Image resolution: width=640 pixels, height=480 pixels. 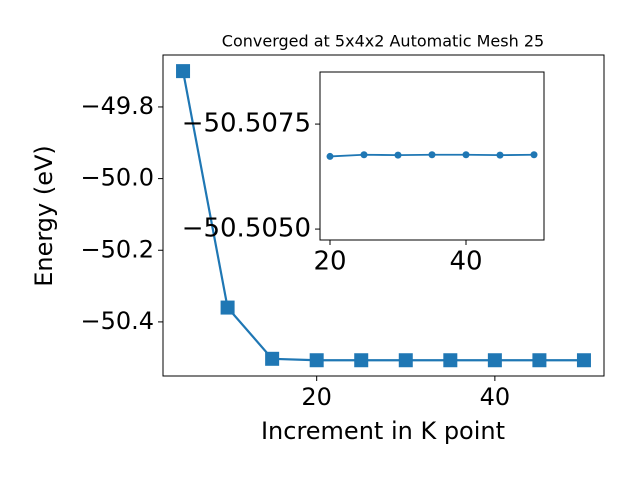 I want to click on chart-title: Converged at 5x4x2 Automatic Mesh 25, so click(x=383, y=41).